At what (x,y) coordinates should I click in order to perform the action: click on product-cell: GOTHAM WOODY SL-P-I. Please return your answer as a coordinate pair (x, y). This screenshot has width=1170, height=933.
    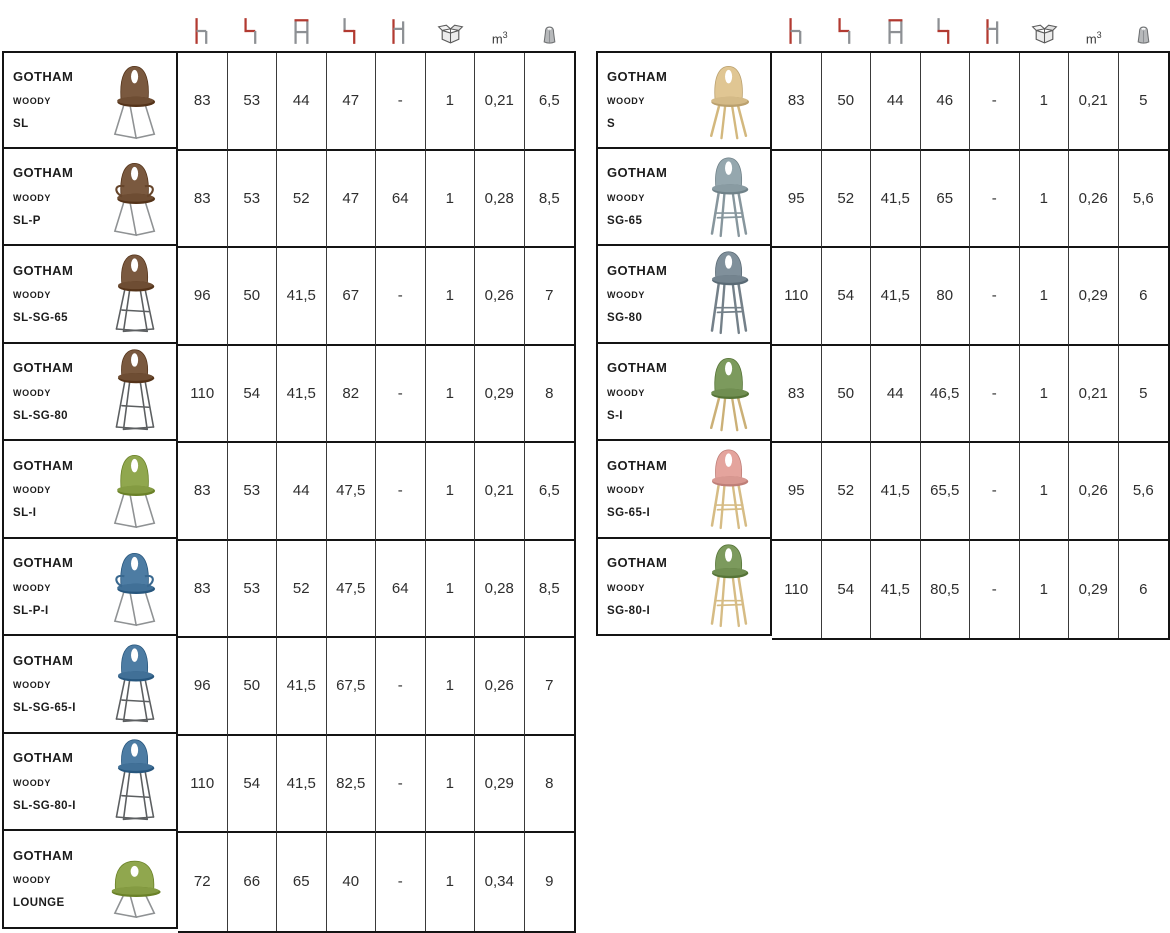
    Looking at the image, I should click on (90, 587).